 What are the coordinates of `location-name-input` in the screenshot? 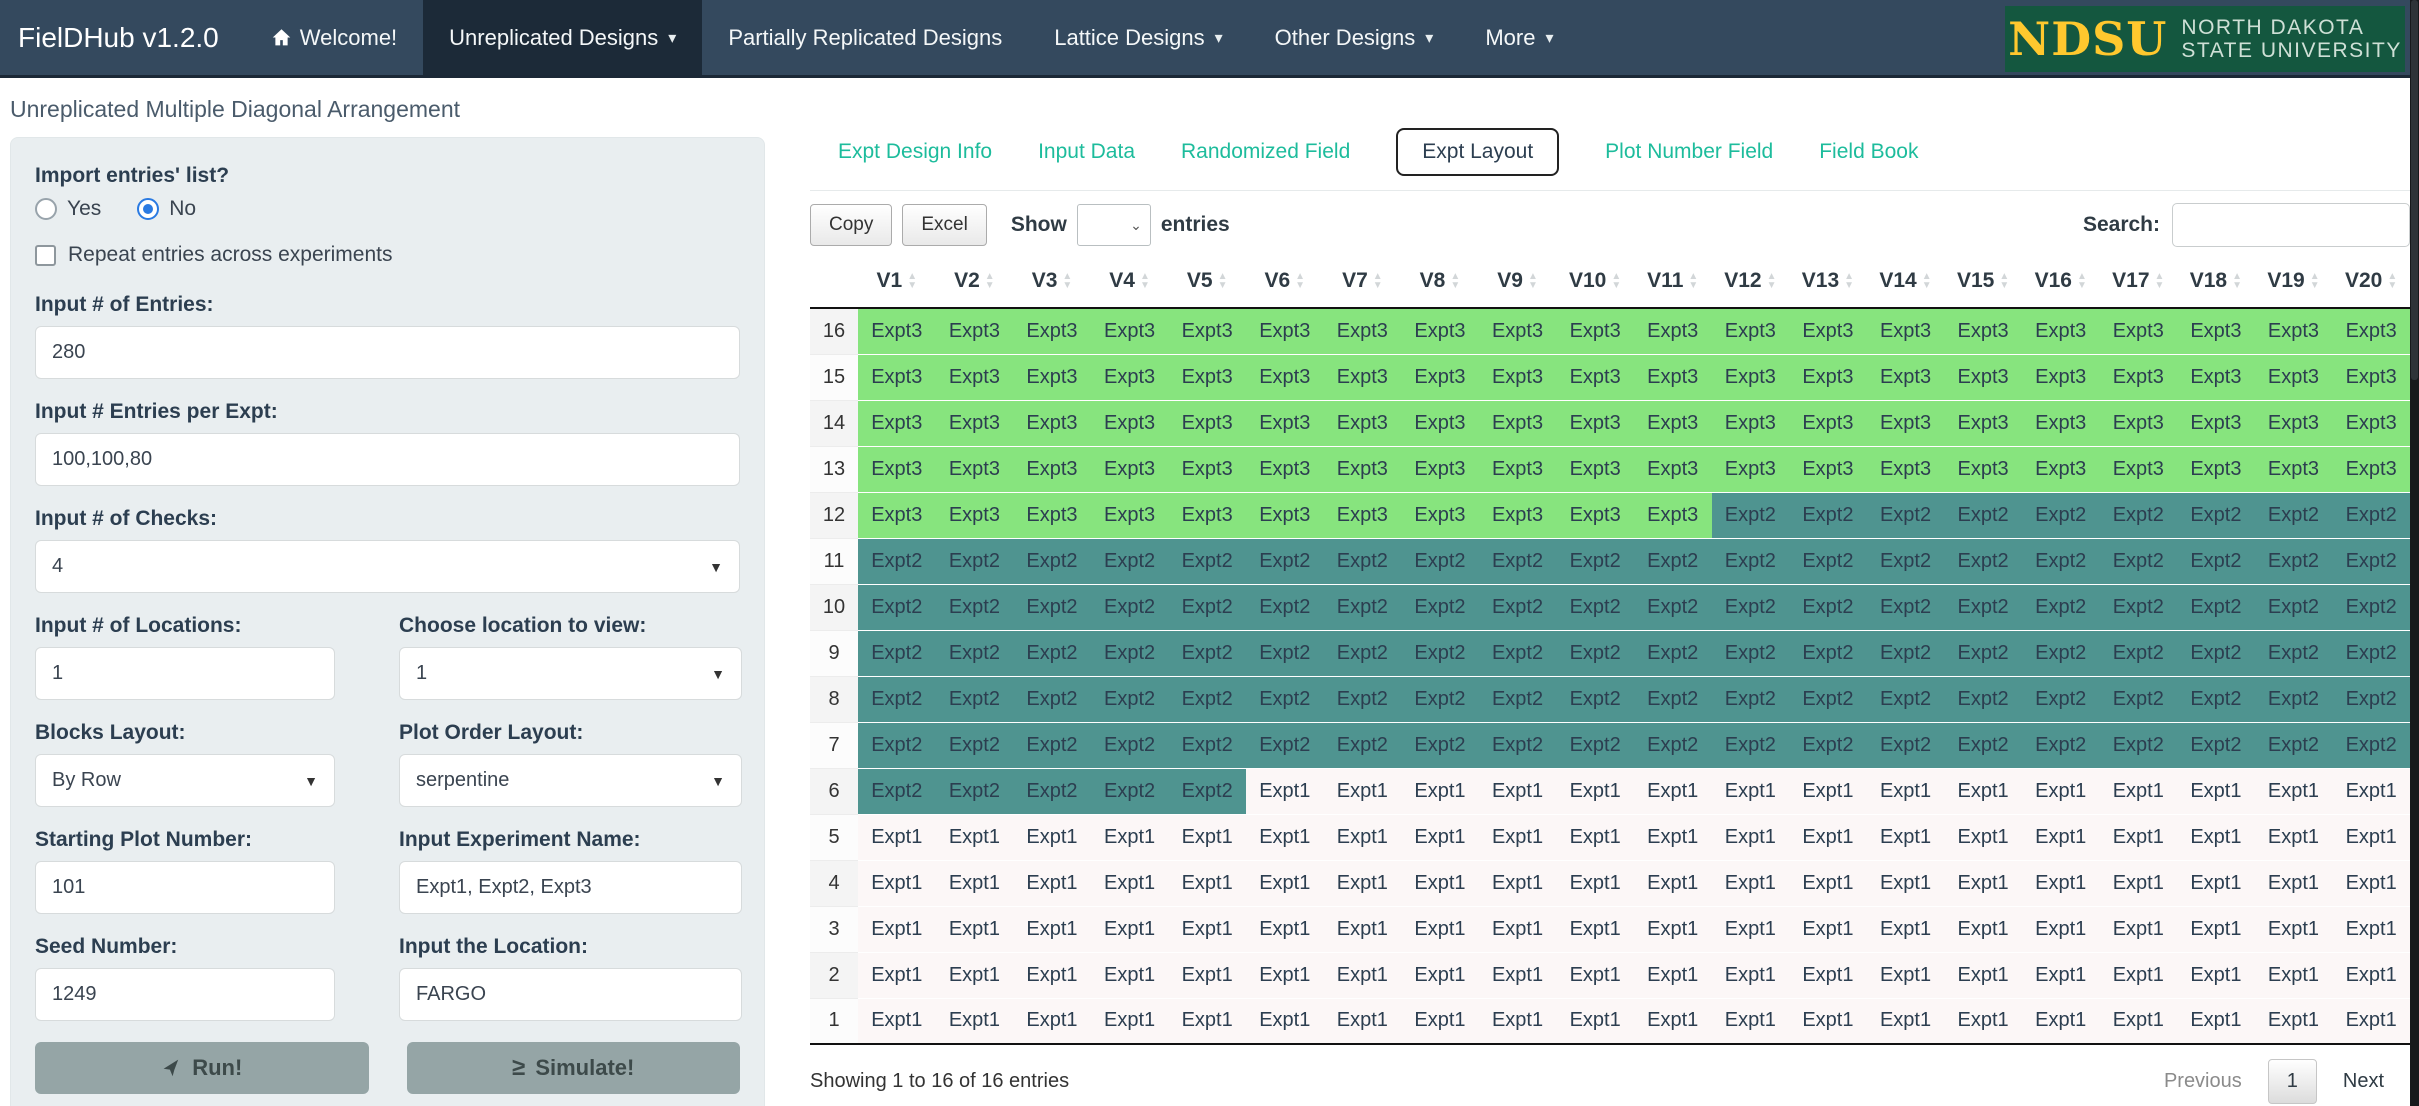 It's located at (570, 994).